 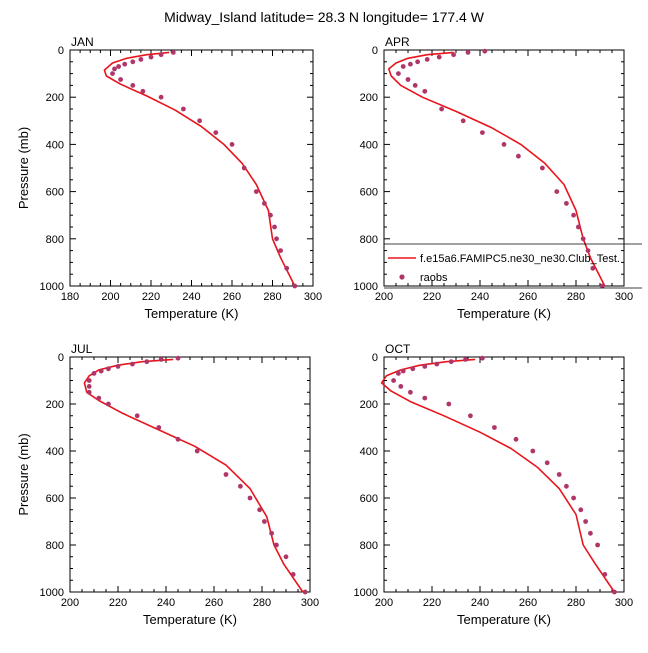 What do you see at coordinates (82, 42) in the screenshot?
I see `panel-title: JAN` at bounding box center [82, 42].